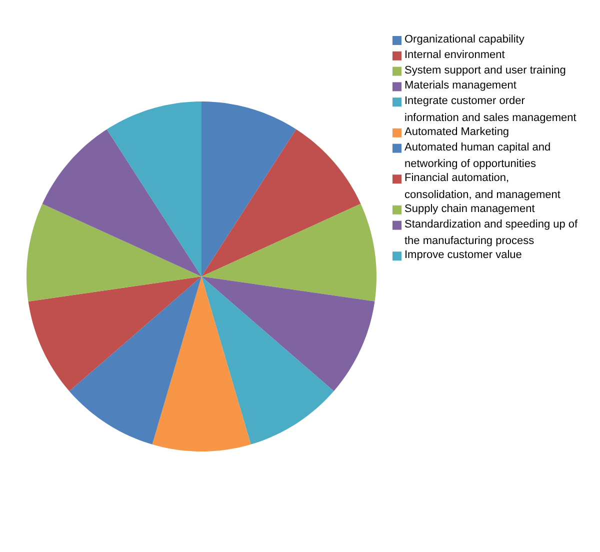  What do you see at coordinates (463, 255) in the screenshot?
I see `legend-label: Improve customer value` at bounding box center [463, 255].